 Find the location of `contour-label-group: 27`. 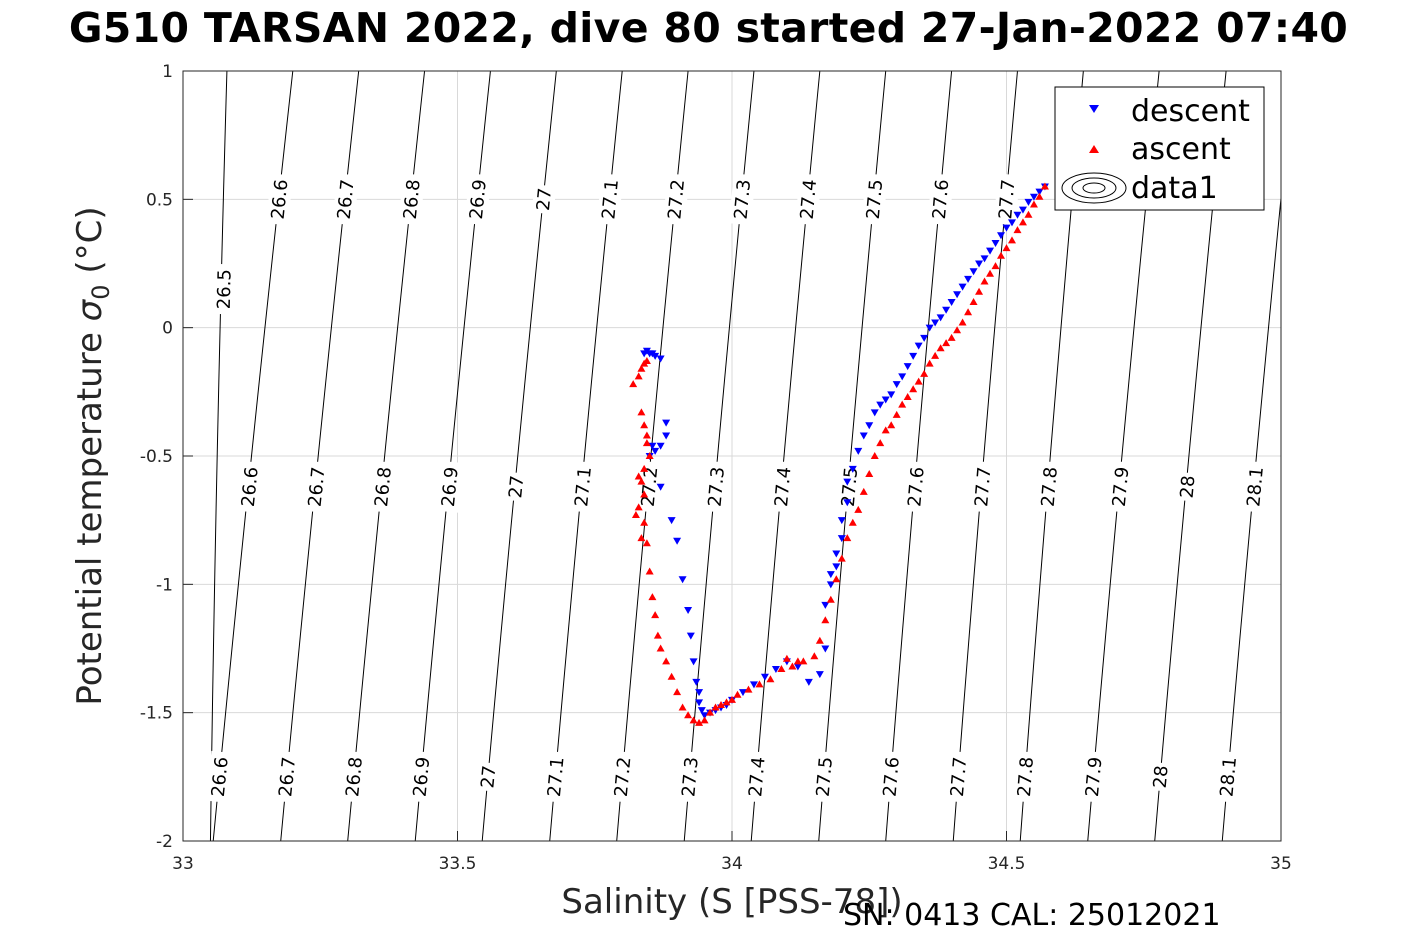

contour-label-group: 27 is located at coordinates (488, 776).